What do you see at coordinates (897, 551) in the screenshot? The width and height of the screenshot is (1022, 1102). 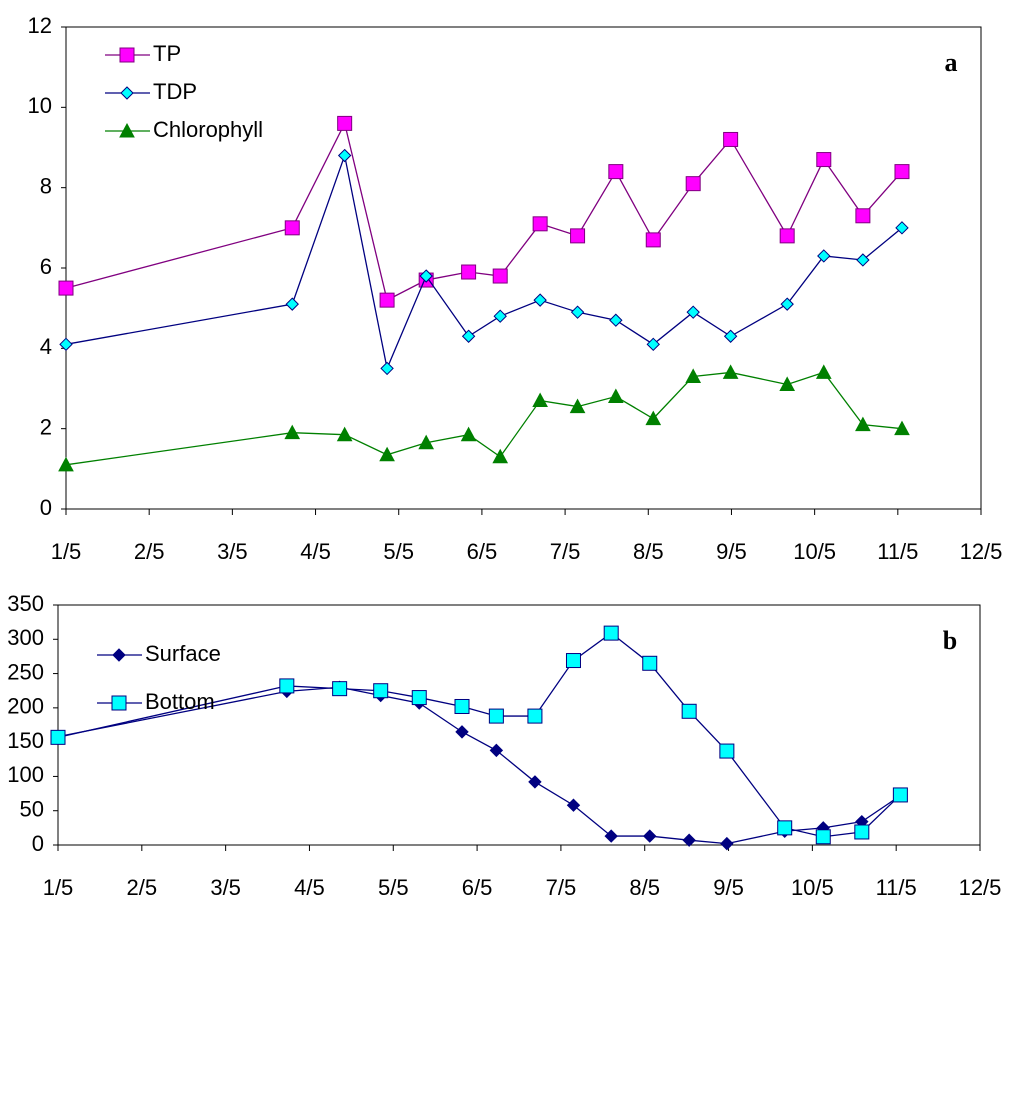 I see `x-tick-label: 11/5` at bounding box center [897, 551].